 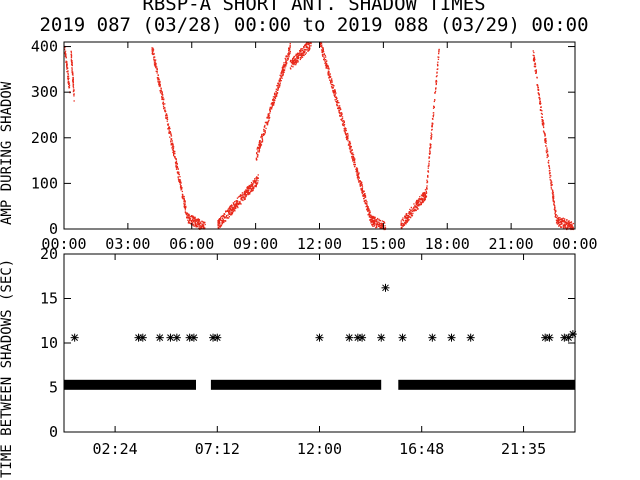 I want to click on x-tick-label: 06:00, so click(x=191, y=244).